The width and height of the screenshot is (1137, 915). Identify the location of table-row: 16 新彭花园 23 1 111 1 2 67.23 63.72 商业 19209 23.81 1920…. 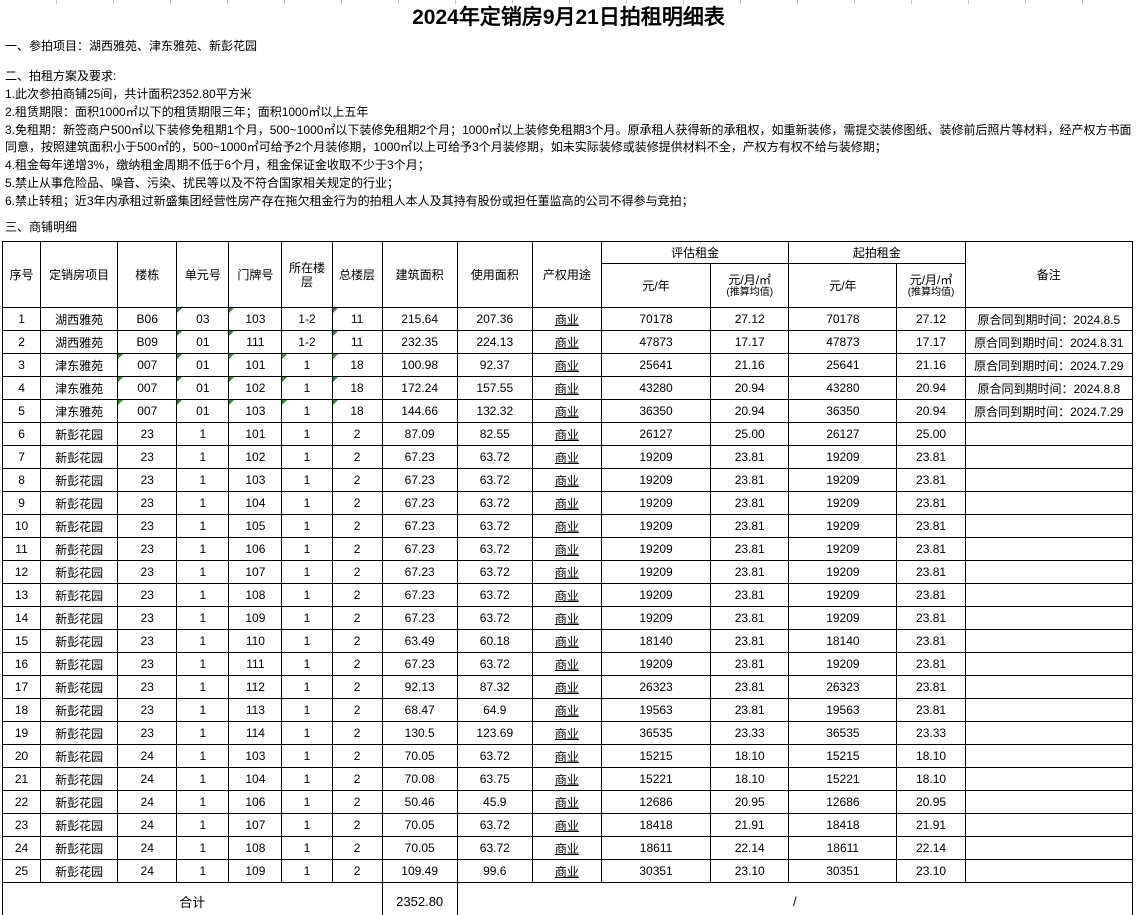
(567, 664).